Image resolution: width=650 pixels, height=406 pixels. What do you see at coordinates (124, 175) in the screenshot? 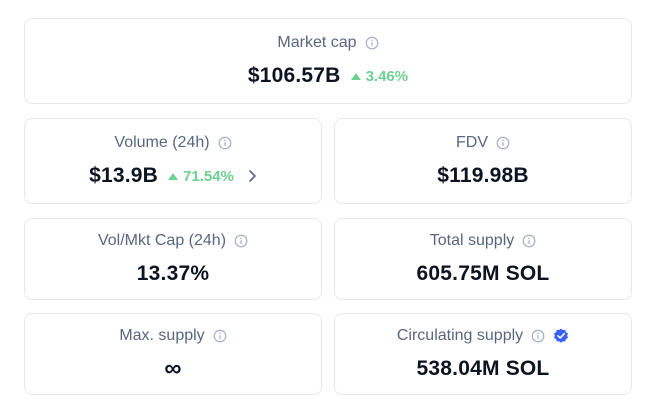
I see `volume-value: $13.9B` at bounding box center [124, 175].